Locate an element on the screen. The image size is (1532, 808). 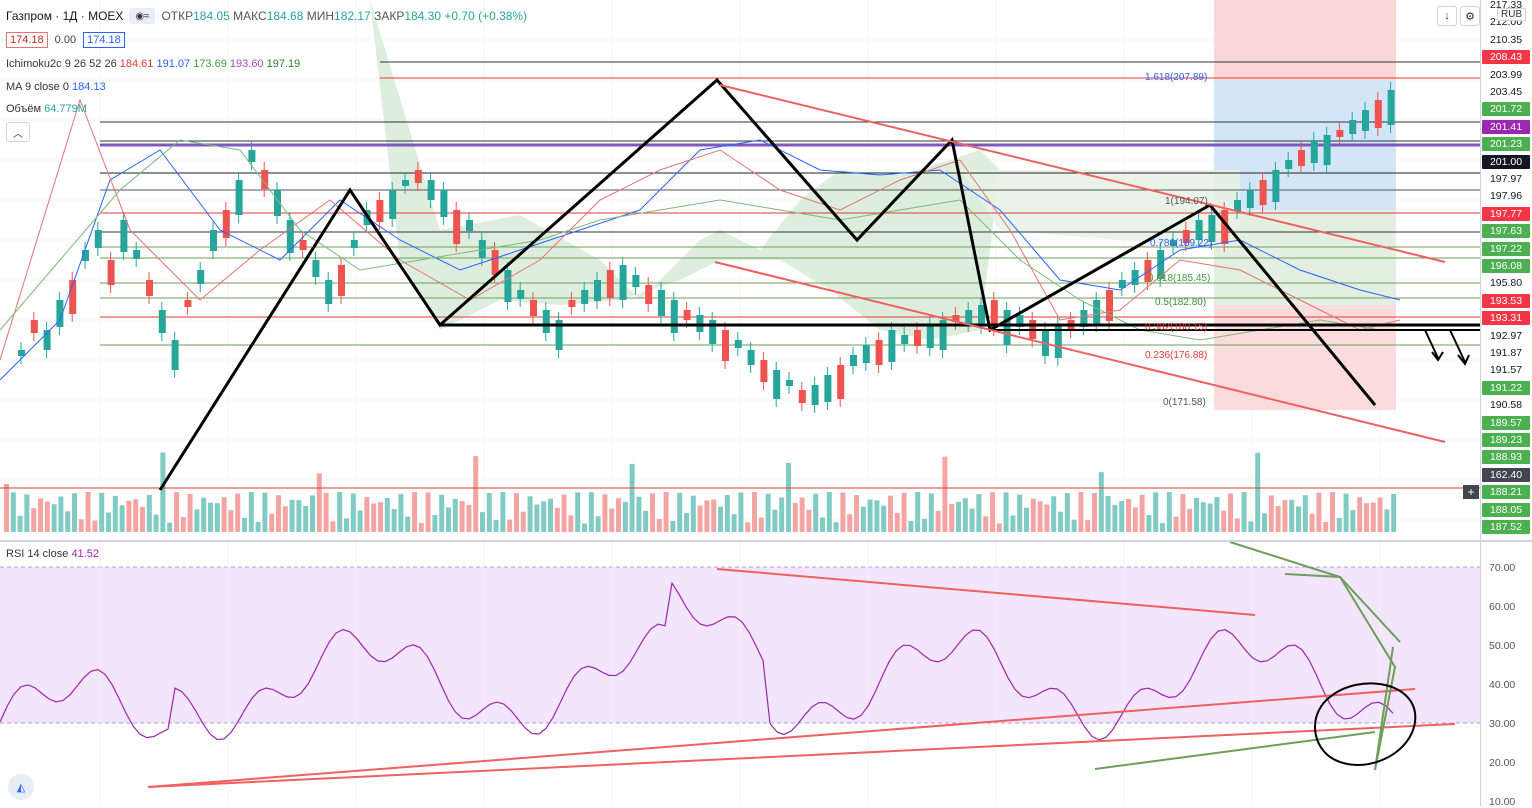
volume-legend: Объём 64.779M is located at coordinates (46, 109).